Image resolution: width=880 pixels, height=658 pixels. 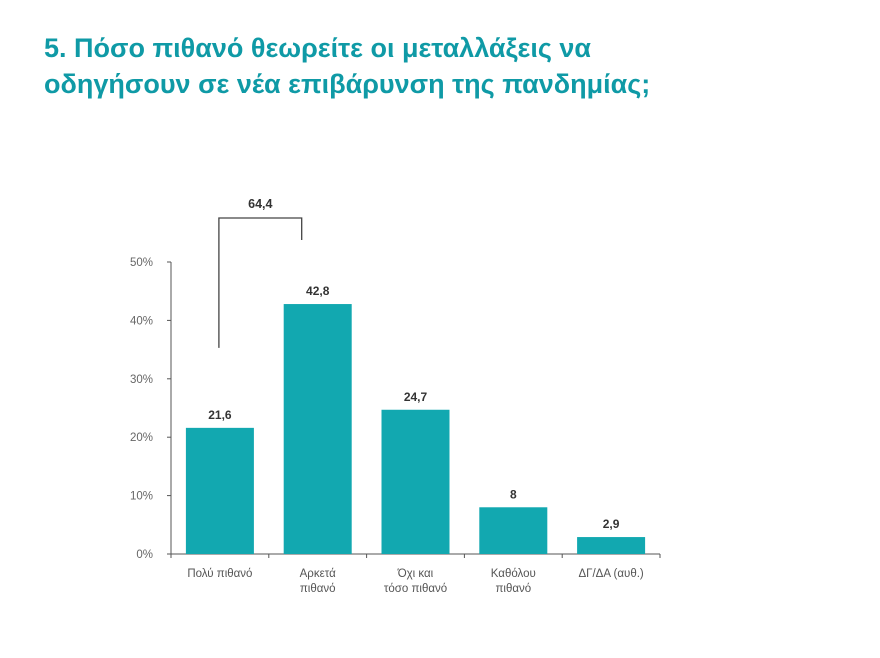 I want to click on bar-value-label: 21,6, so click(x=220, y=415).